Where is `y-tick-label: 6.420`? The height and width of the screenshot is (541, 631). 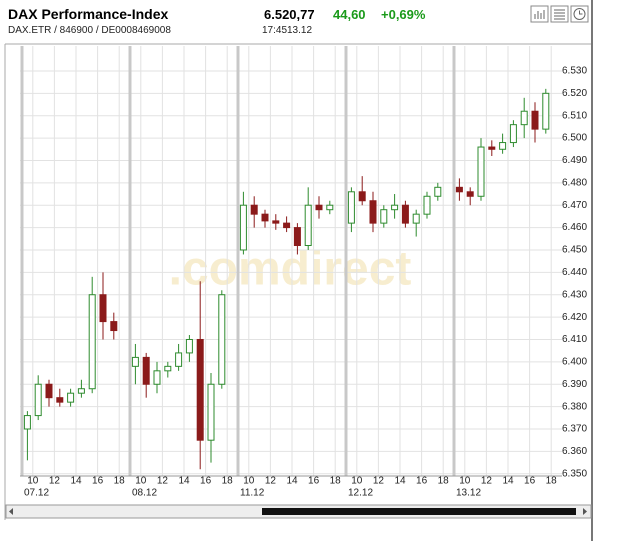 y-tick-label: 6.420 is located at coordinates (574, 317).